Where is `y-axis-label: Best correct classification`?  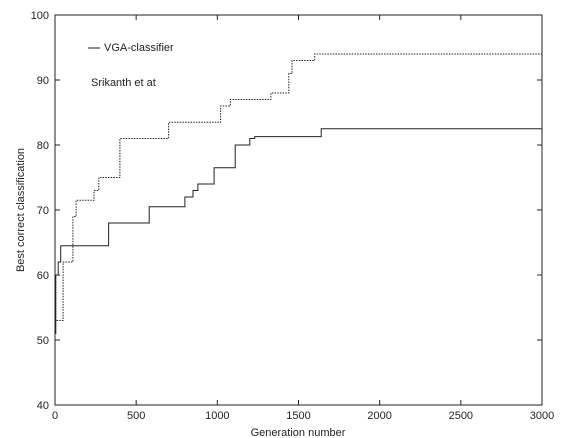 y-axis-label: Best correct classification is located at coordinates (21, 210).